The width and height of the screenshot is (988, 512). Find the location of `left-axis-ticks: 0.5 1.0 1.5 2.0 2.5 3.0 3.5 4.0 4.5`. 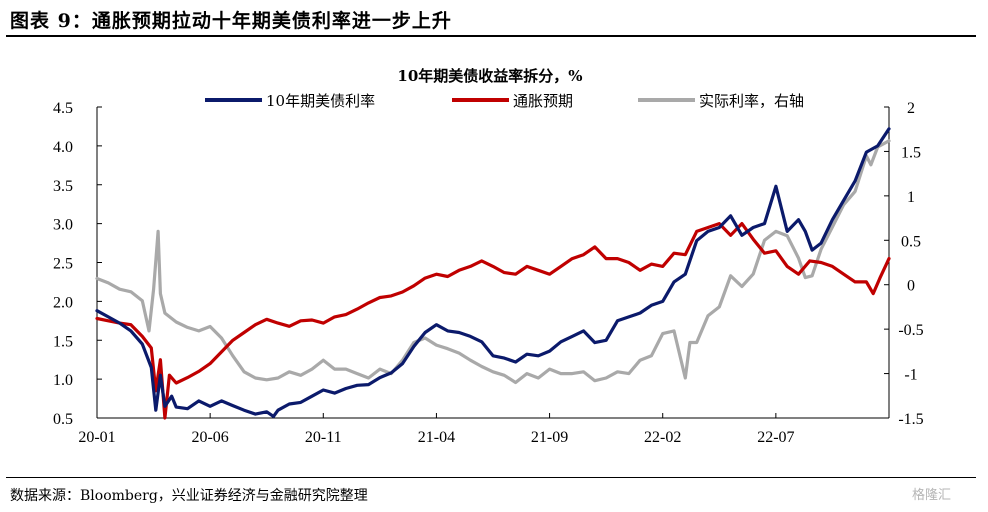

left-axis-ticks: 0.5 1.0 1.5 2.0 2.5 3.0 3.5 4.0 4.5 is located at coordinates (77, 264).